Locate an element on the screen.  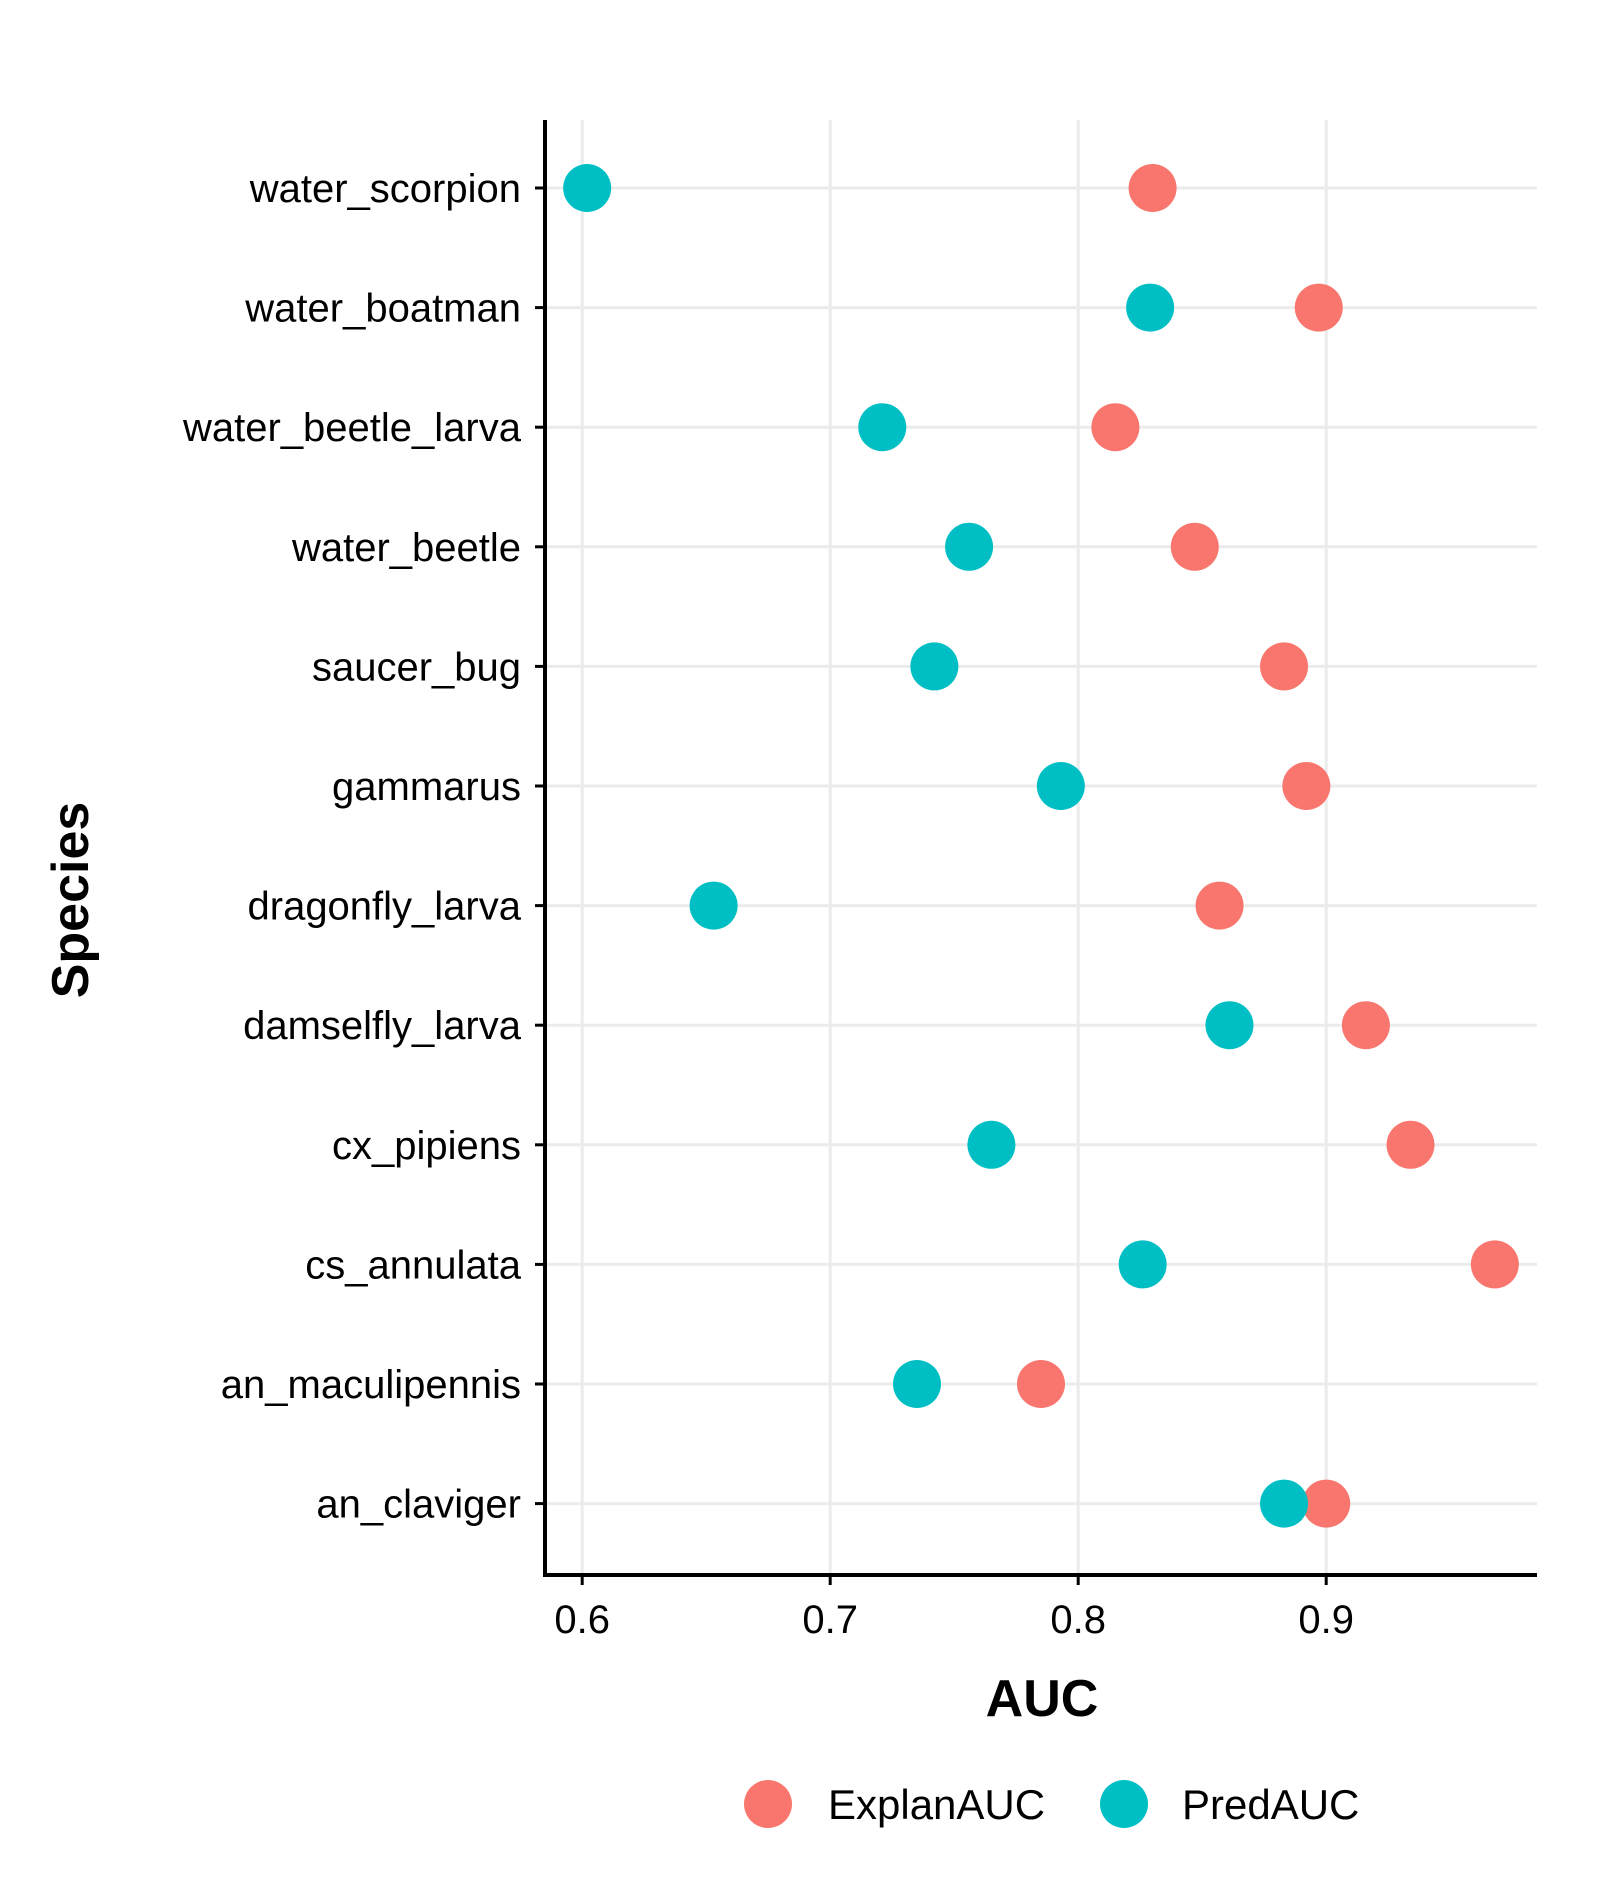
legend: ExplanAUC PredAUC is located at coordinates (1051, 1804).